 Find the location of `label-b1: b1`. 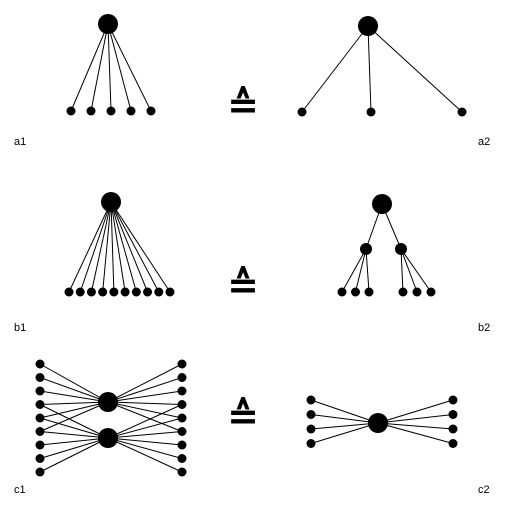

label-b1: b1 is located at coordinates (20, 328).